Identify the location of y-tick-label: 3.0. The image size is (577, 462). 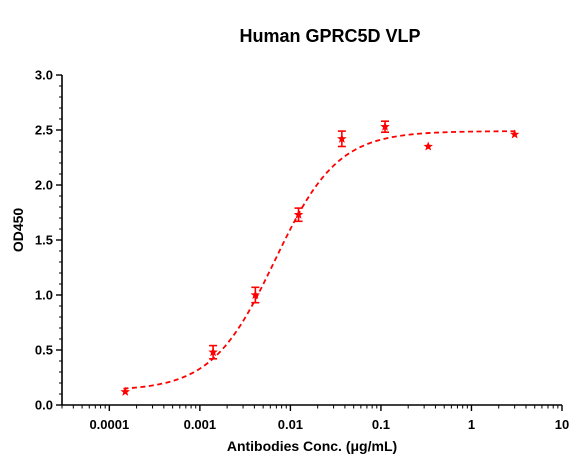
(44, 75).